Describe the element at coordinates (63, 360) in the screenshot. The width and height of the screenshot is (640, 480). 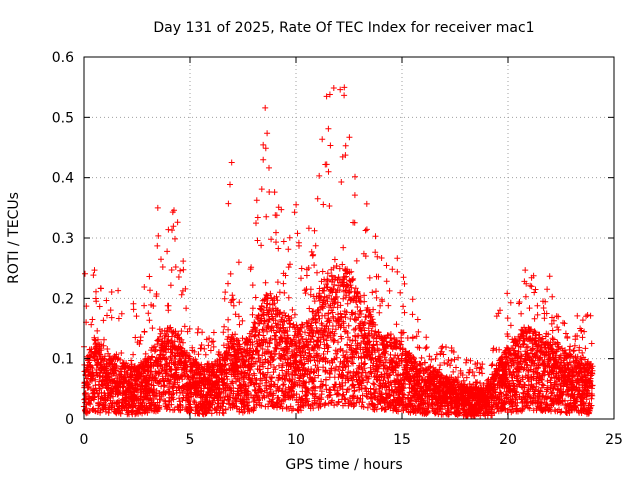
I see `y-tick-label: 0.1` at that location.